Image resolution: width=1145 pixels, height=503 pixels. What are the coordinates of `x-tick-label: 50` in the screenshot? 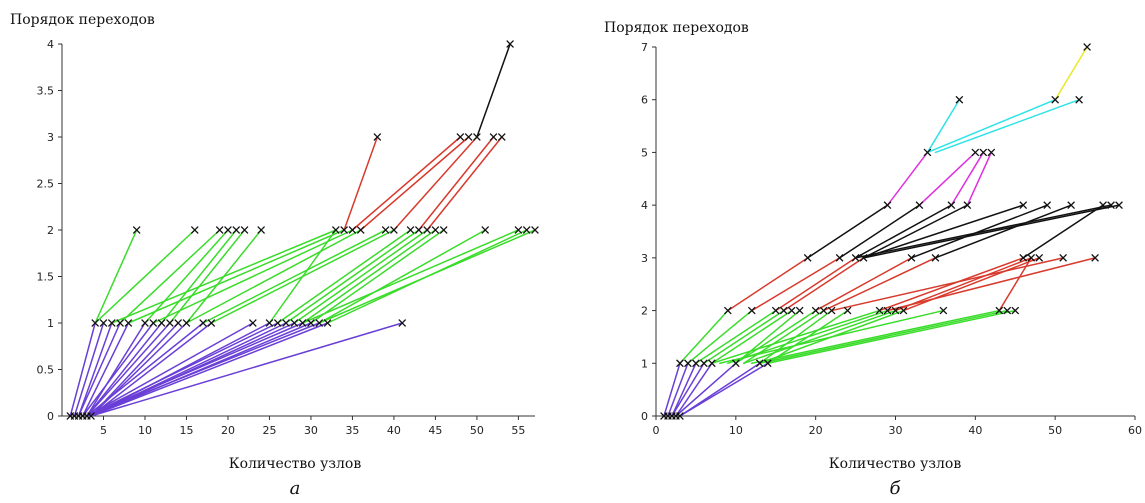 It's located at (477, 430).